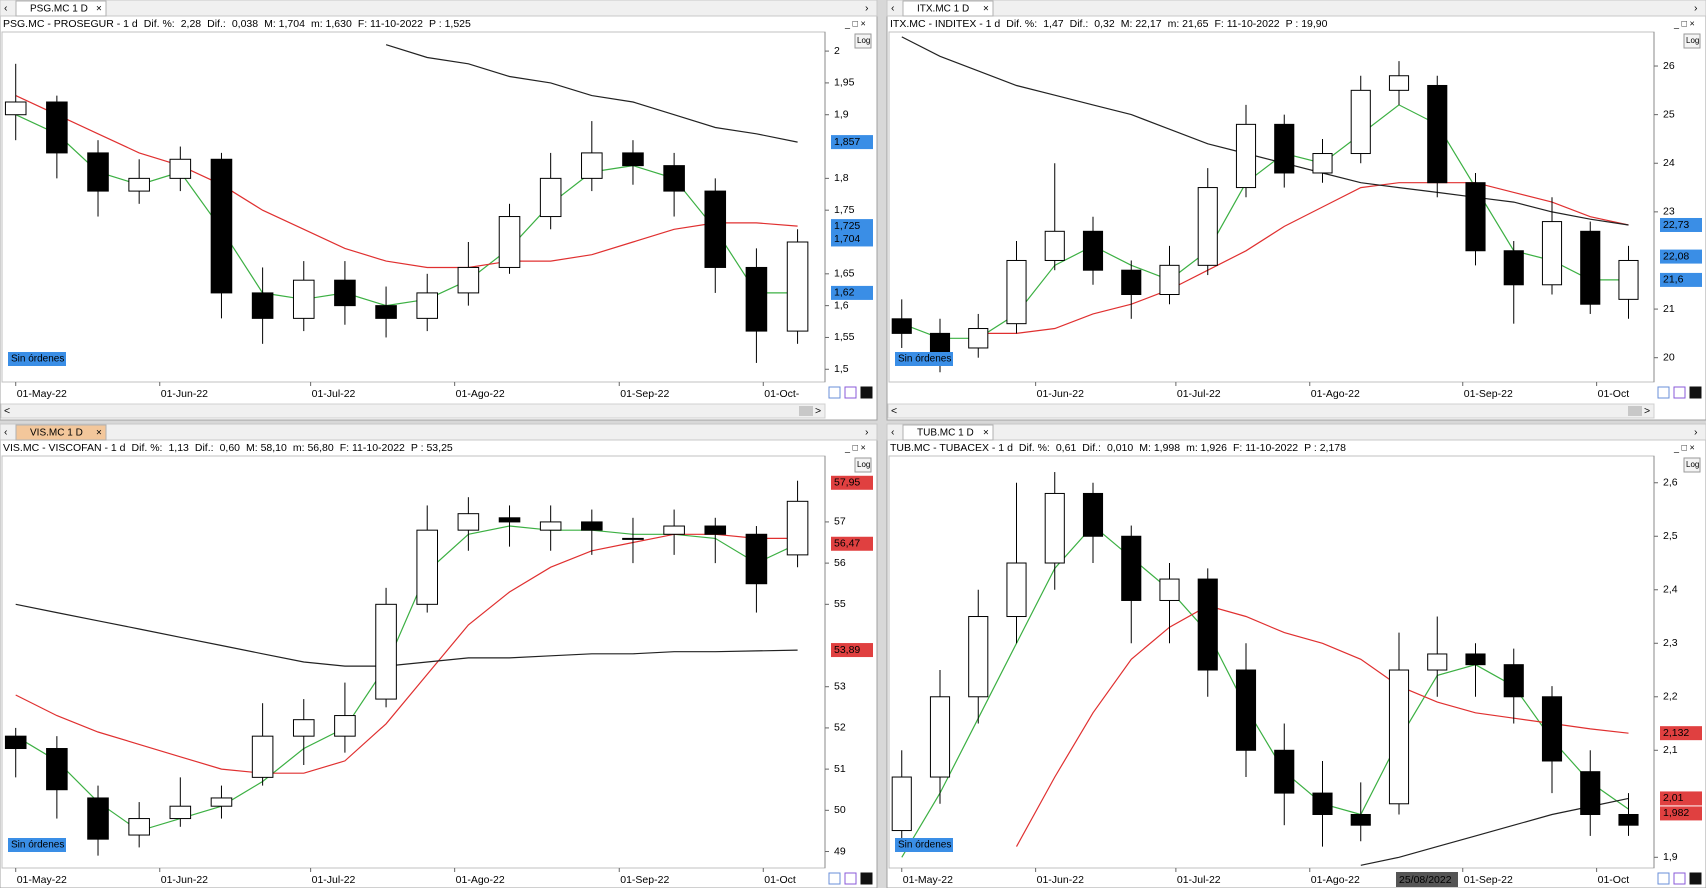 The image size is (1706, 888). I want to click on x-tick-label: 01-Jun-22, so click(1060, 394).